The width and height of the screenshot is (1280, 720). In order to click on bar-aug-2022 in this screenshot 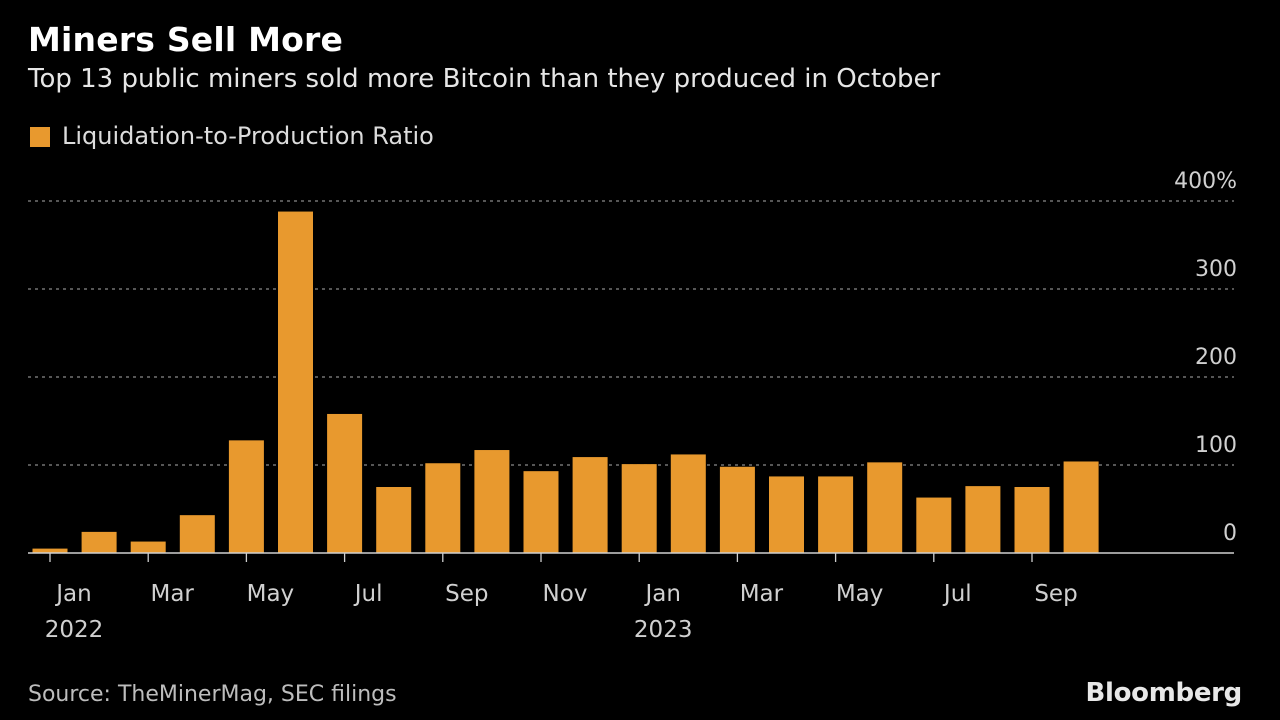, I will do `click(394, 520)`.